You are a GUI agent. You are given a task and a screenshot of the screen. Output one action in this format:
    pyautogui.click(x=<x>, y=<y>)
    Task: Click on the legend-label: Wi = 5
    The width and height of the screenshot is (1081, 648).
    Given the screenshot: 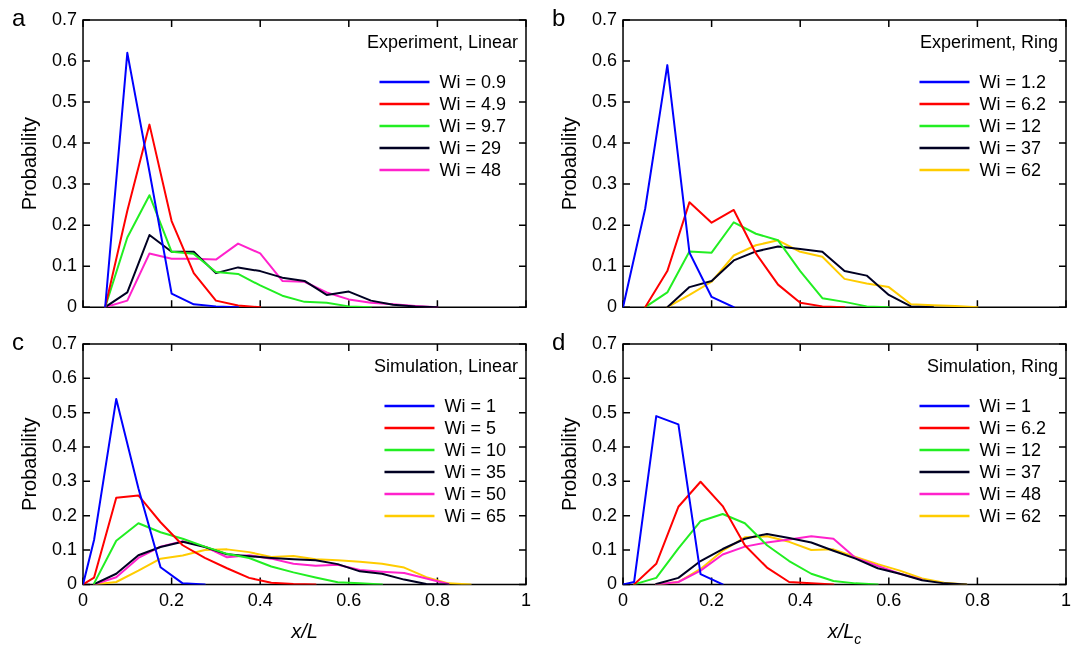 What is the action you would take?
    pyautogui.click(x=470, y=427)
    